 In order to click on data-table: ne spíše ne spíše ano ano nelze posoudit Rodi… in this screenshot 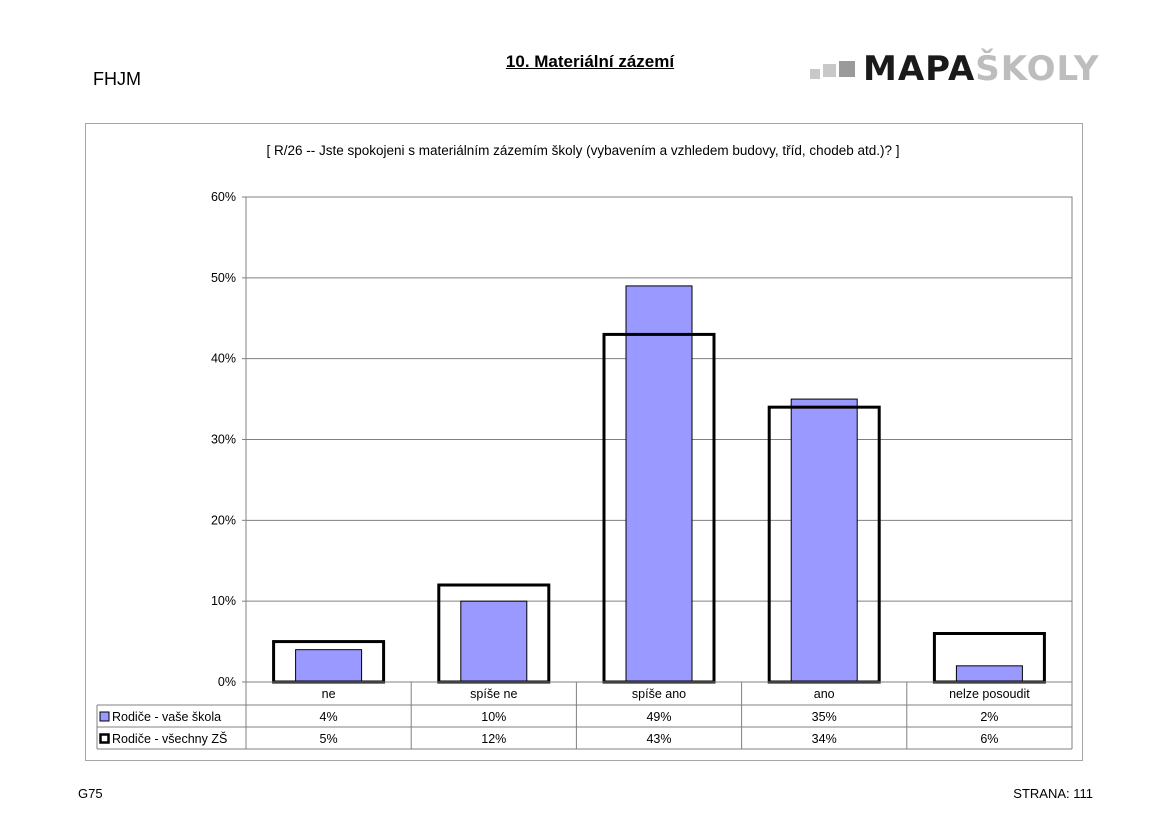, I will do `click(584, 715)`.